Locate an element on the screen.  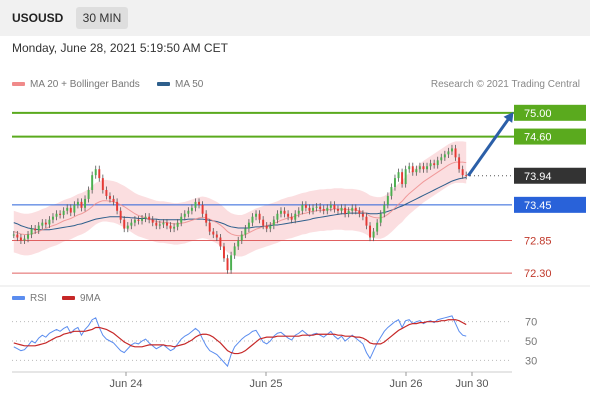
ma20-swatch-icon is located at coordinates (18, 84).